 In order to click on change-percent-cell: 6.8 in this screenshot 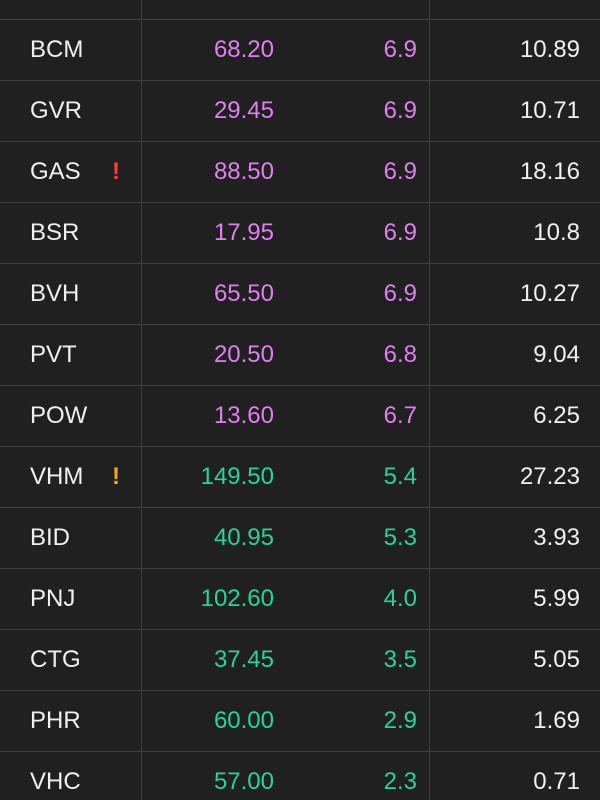, I will do `click(357, 355)`.